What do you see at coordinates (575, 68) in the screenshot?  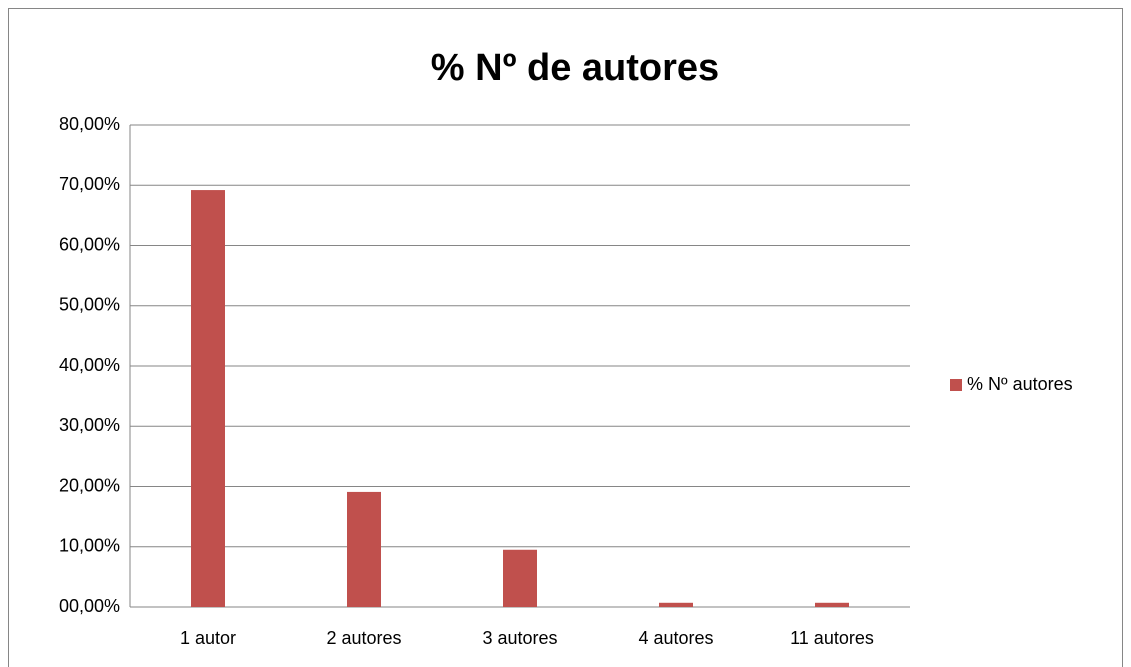 I see `chart-title: % Nº de autores` at bounding box center [575, 68].